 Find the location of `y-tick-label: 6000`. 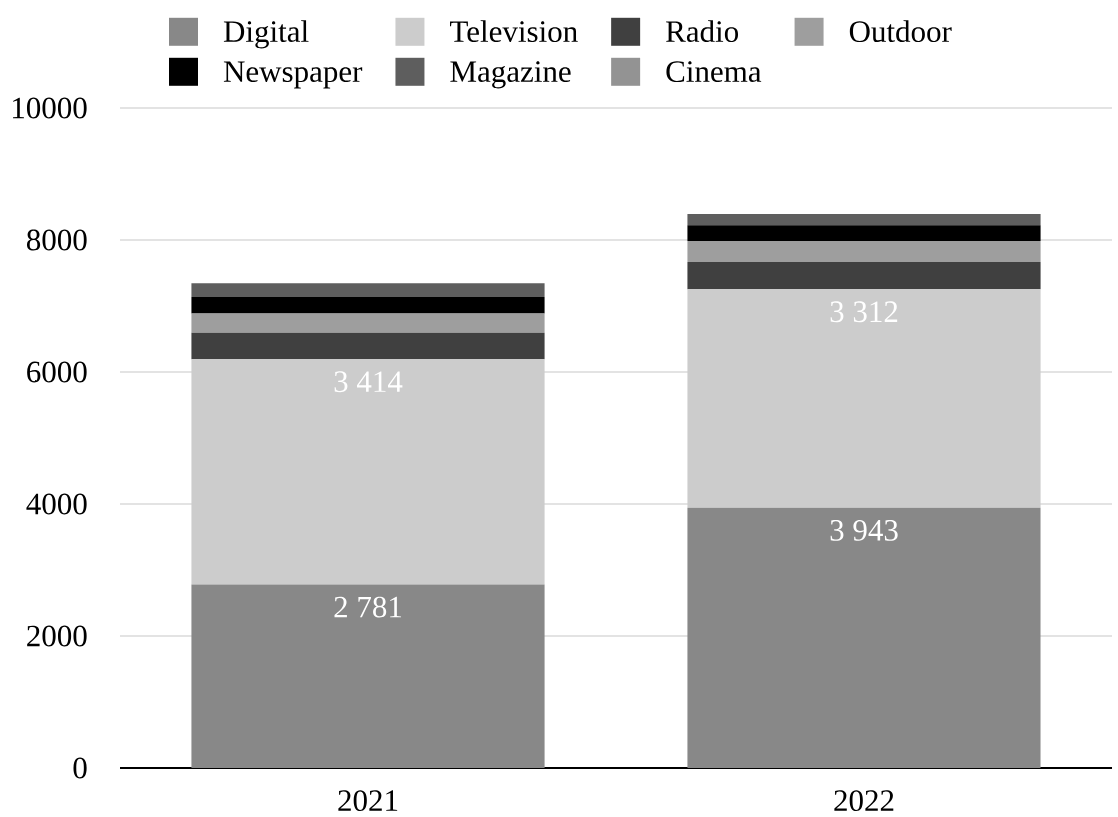

y-tick-label: 6000 is located at coordinates (57, 372).